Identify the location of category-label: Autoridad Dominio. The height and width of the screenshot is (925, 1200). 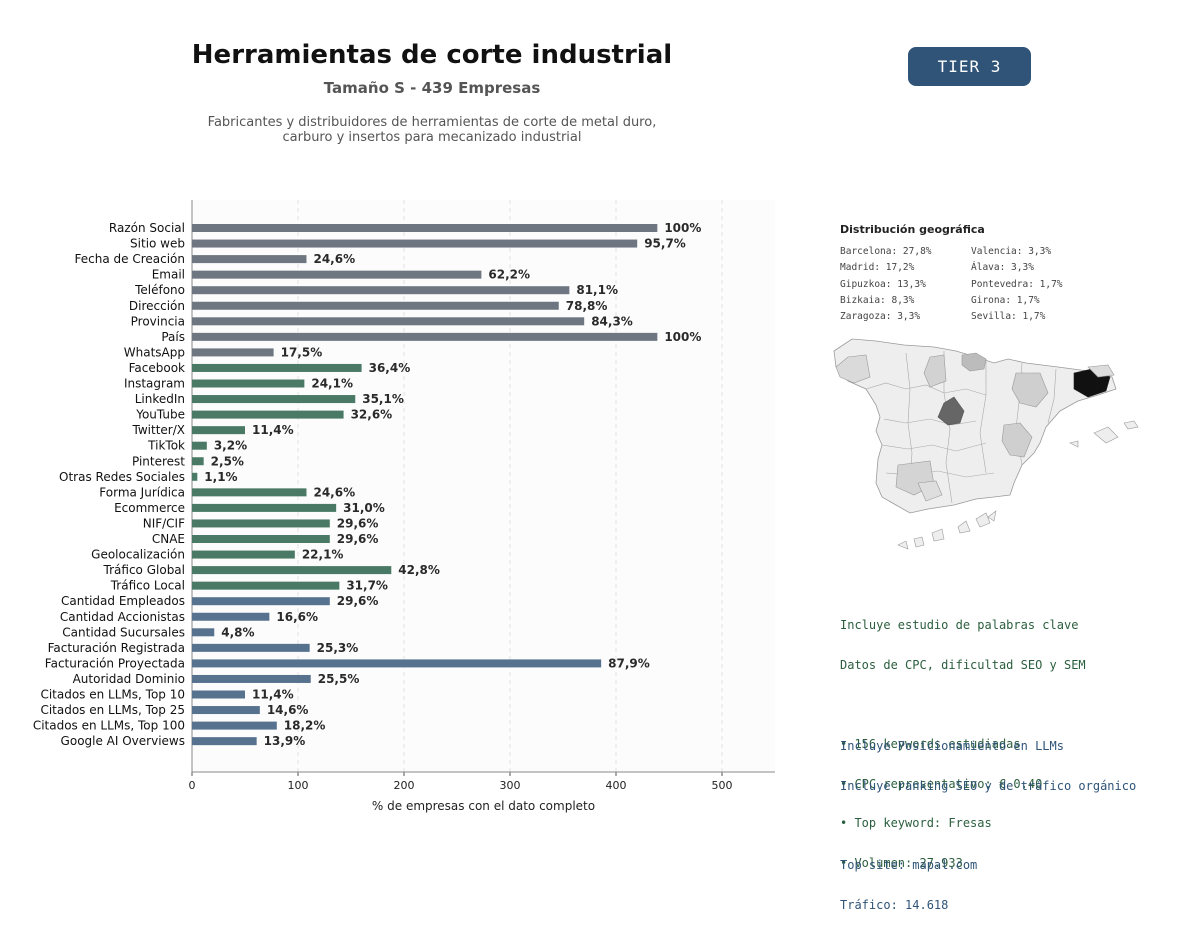
(129, 679).